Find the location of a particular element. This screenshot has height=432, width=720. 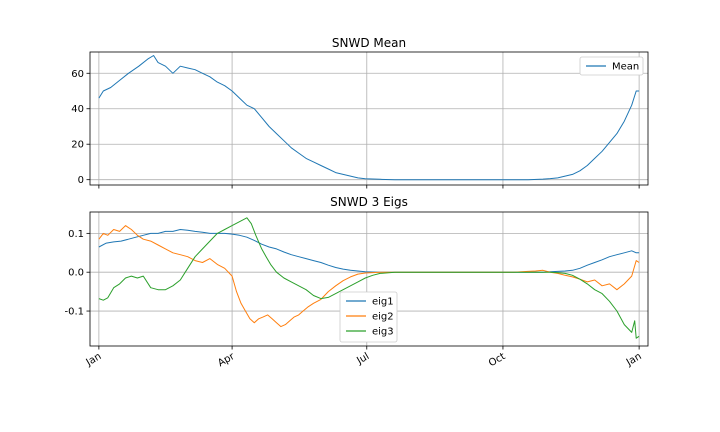

y-tick-label: 40 is located at coordinates (77, 109).